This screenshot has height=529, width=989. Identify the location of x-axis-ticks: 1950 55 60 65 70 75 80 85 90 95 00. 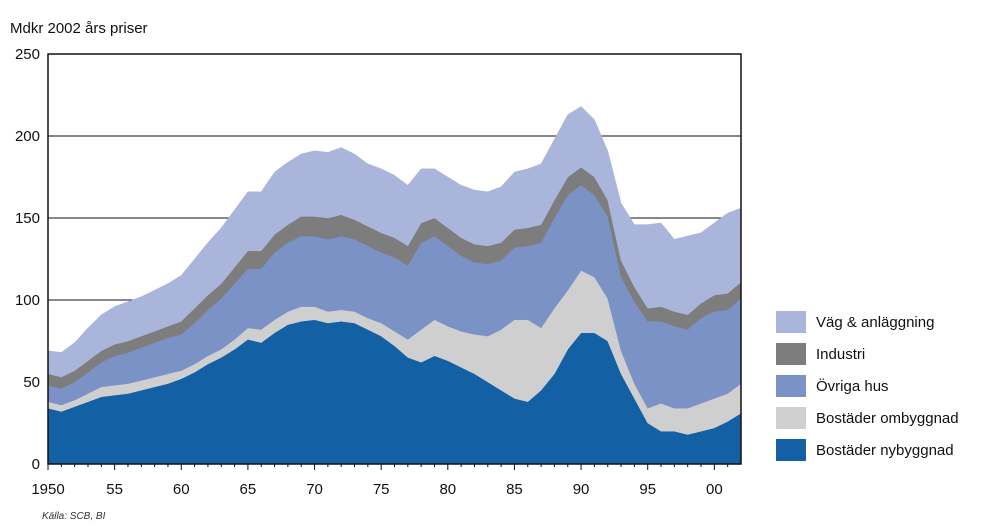
(380, 481).